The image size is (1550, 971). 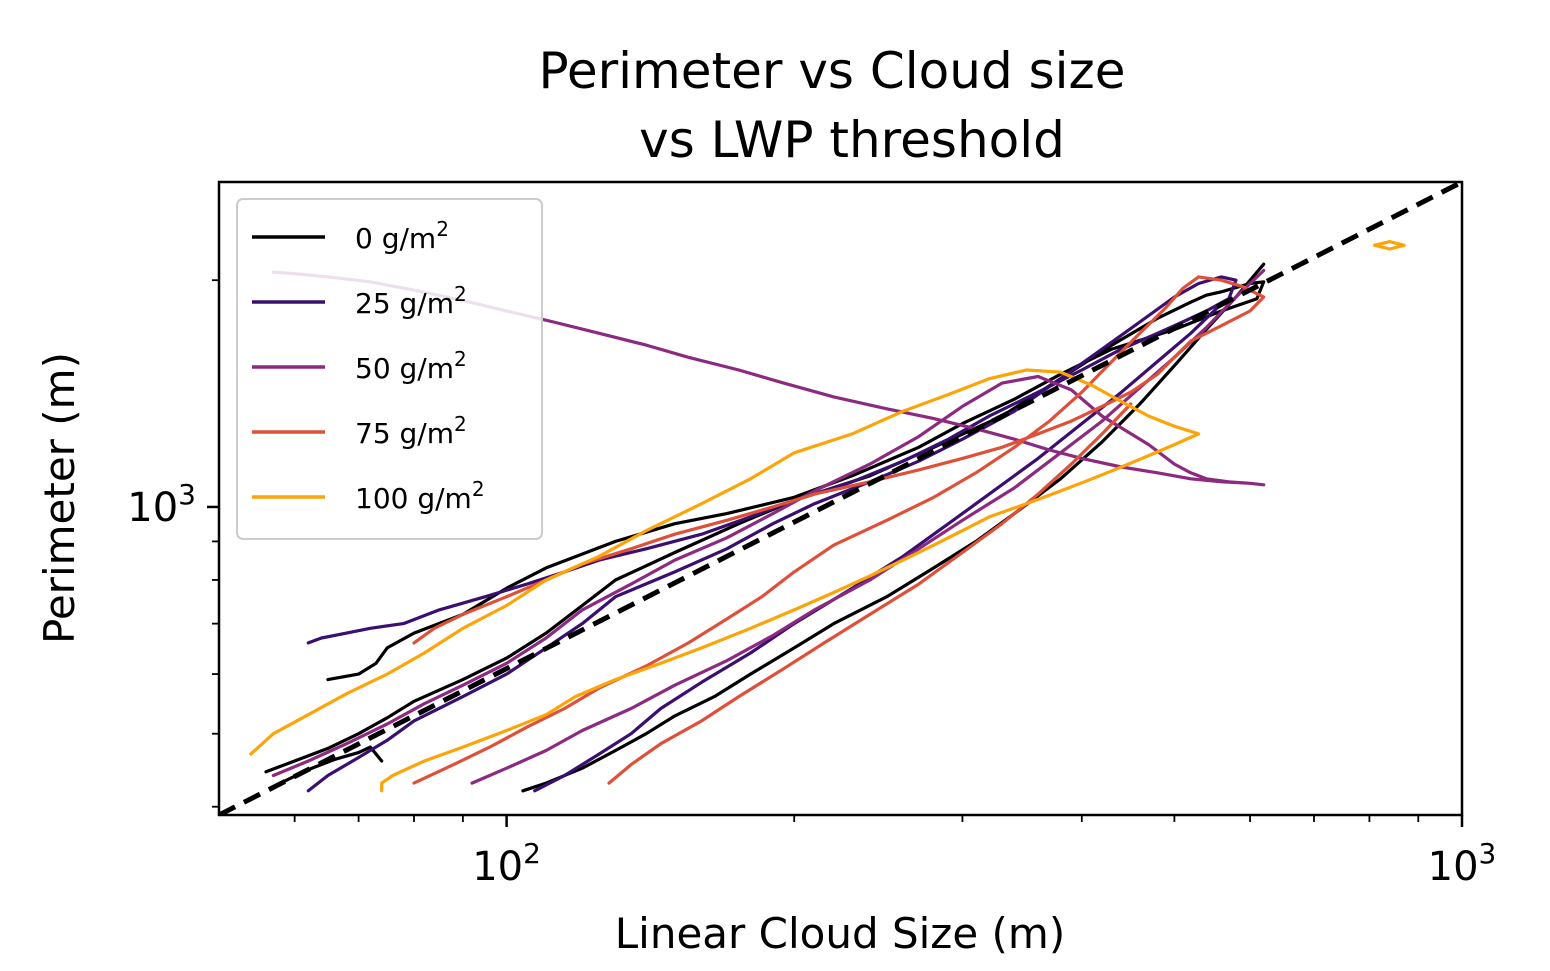 I want to click on y-axis-label: Perimeter (m), so click(x=59, y=498).